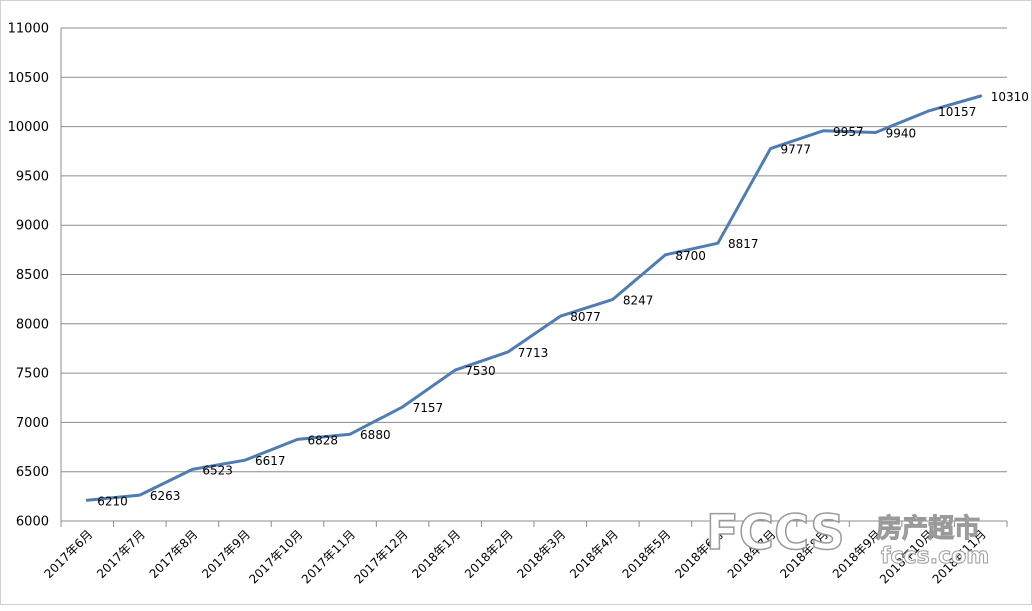  Describe the element at coordinates (32, 522) in the screenshot. I see `y-tick-label: 6000` at that location.